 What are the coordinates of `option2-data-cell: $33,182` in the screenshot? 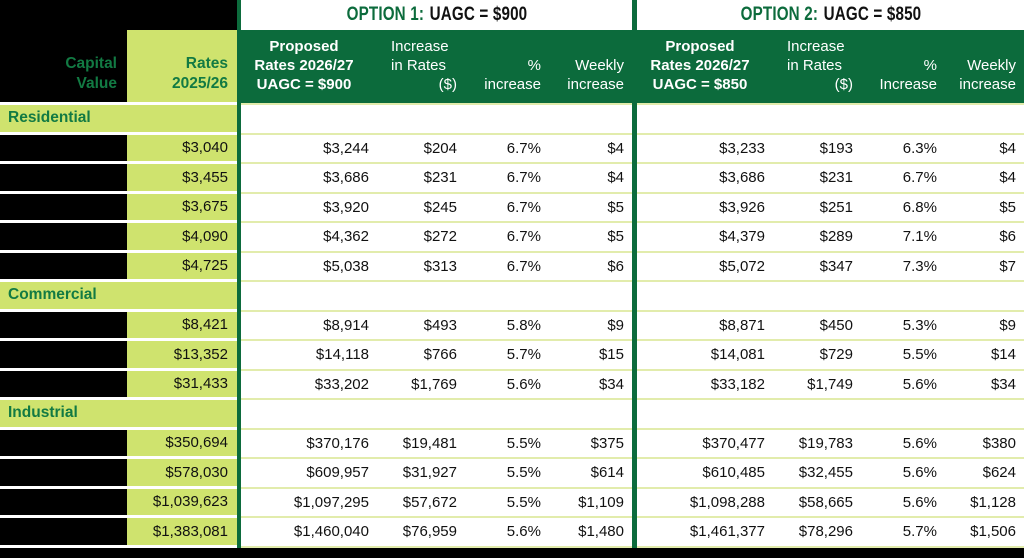 It's located at (705, 385).